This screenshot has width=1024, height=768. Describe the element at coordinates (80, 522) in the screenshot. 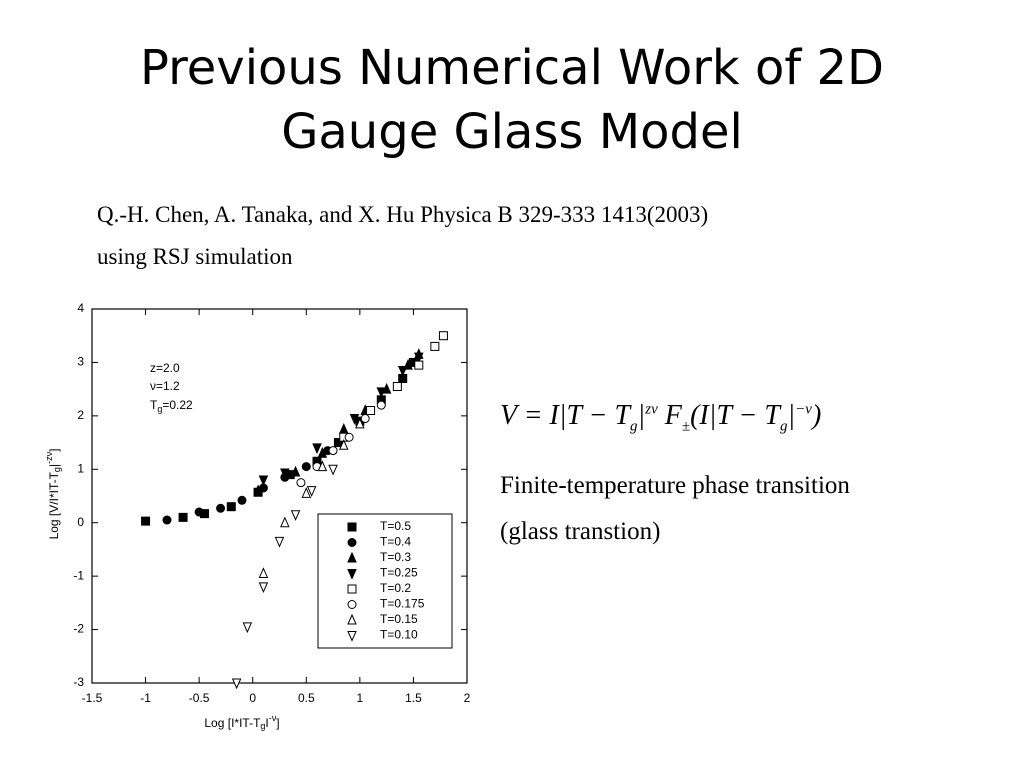

I see `y-tick-label: 0` at that location.